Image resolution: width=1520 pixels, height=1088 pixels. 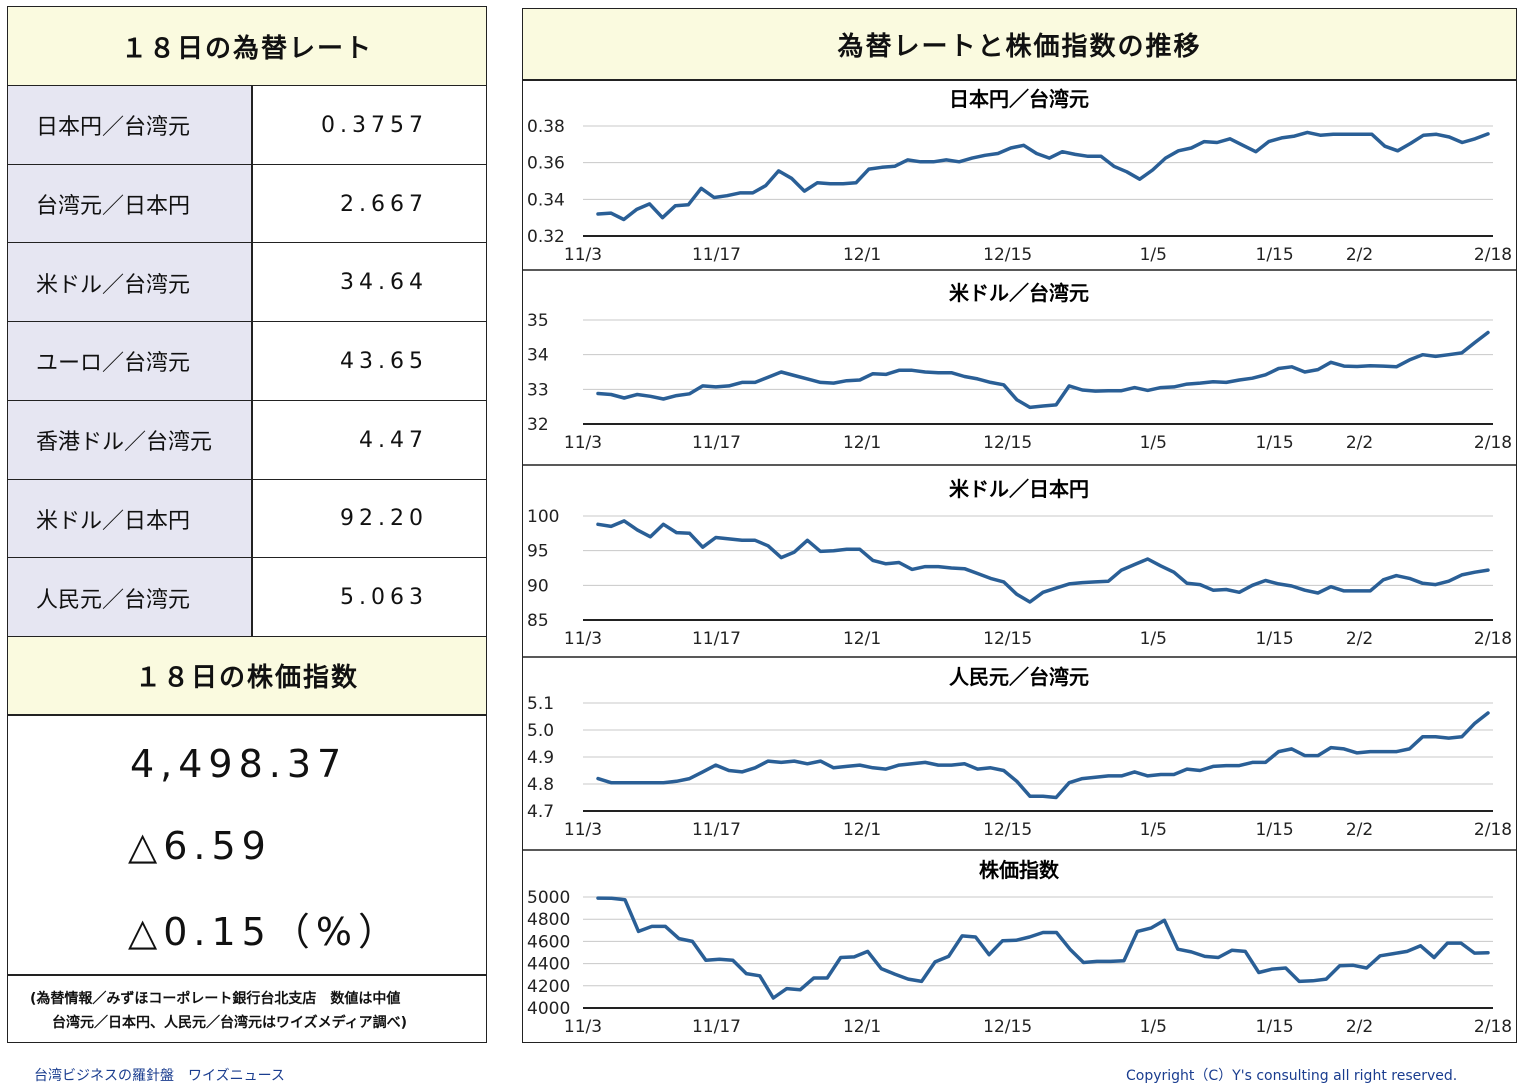 I want to click on y-tick-label: 33, so click(x=538, y=390).